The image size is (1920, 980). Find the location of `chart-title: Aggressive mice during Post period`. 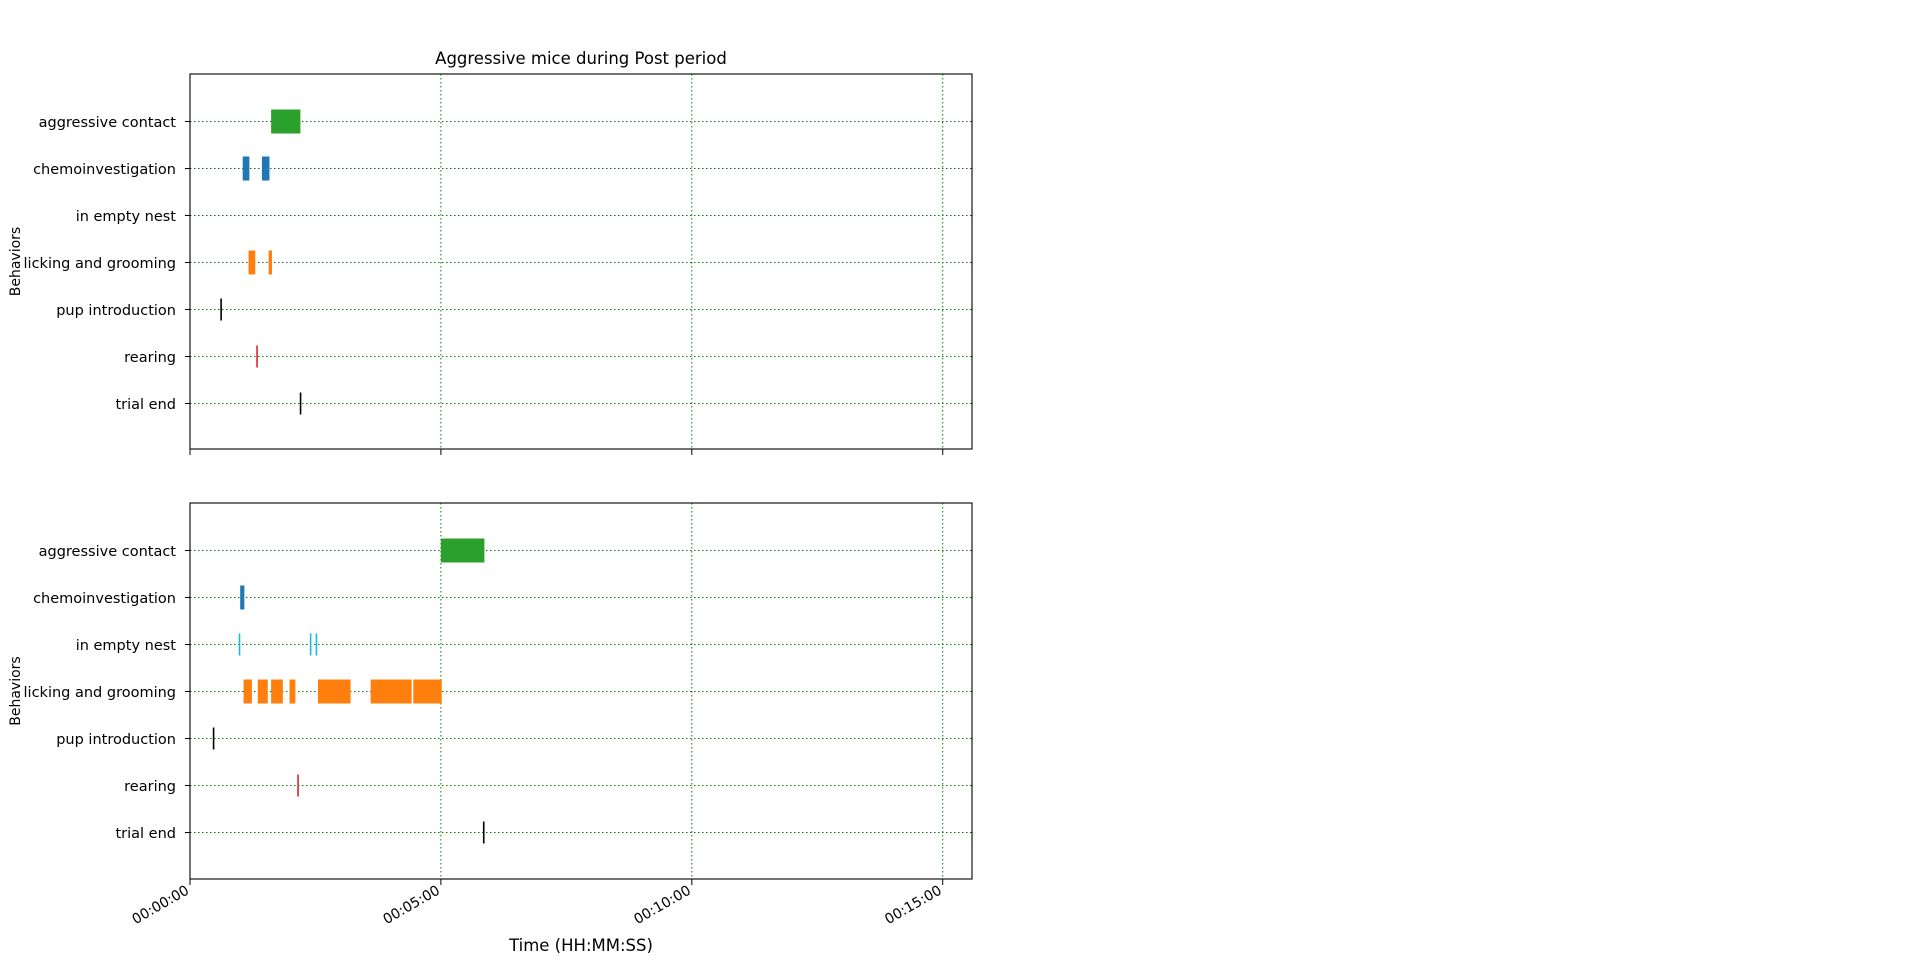

chart-title: Aggressive mice during Post period is located at coordinates (581, 58).